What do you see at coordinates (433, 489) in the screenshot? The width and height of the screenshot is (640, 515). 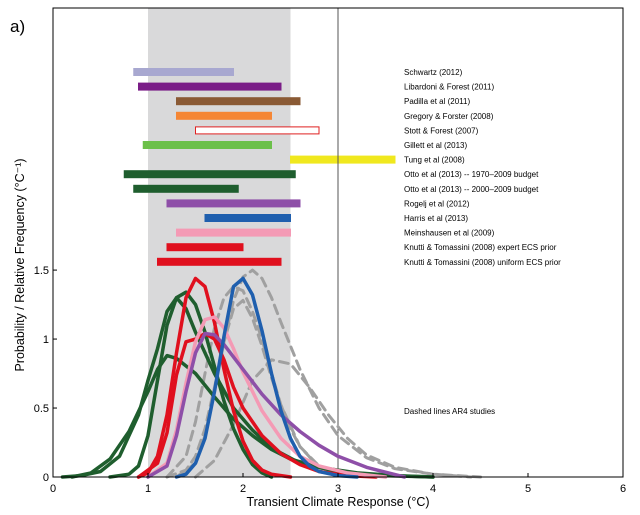 I see `x-tick-label: 4` at bounding box center [433, 489].